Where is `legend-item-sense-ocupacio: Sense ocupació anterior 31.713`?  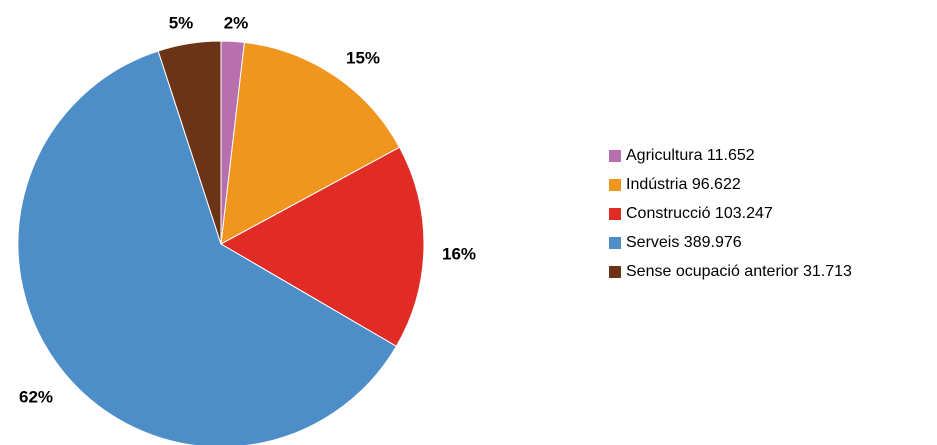 legend-item-sense-ocupacio: Sense ocupació anterior 31.713 is located at coordinates (730, 271).